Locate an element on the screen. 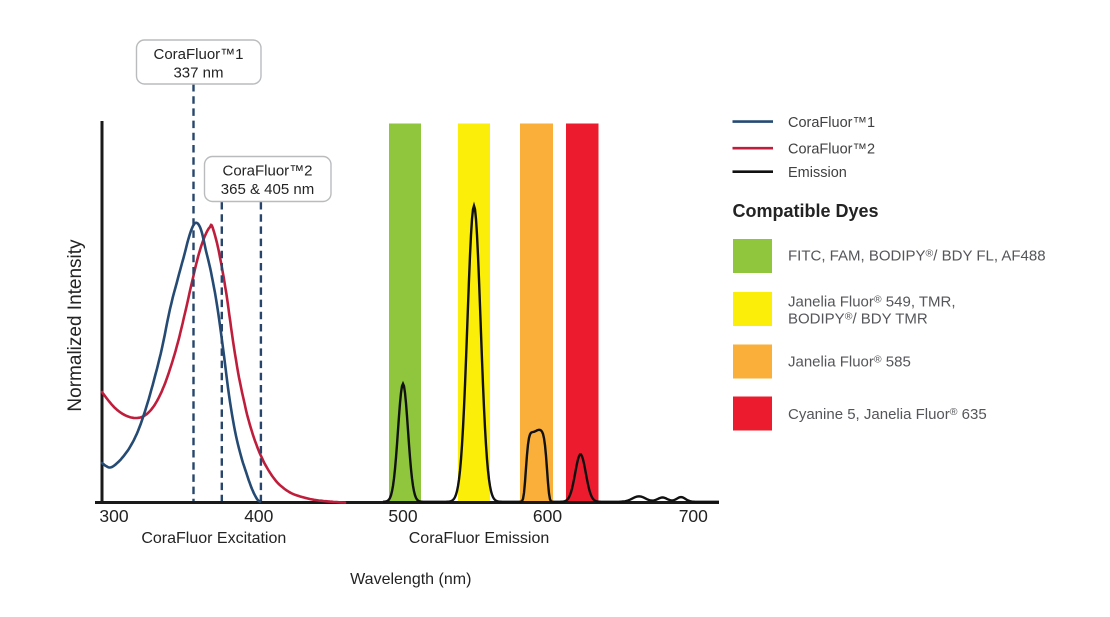  svg-text: 500 is located at coordinates (402, 516).